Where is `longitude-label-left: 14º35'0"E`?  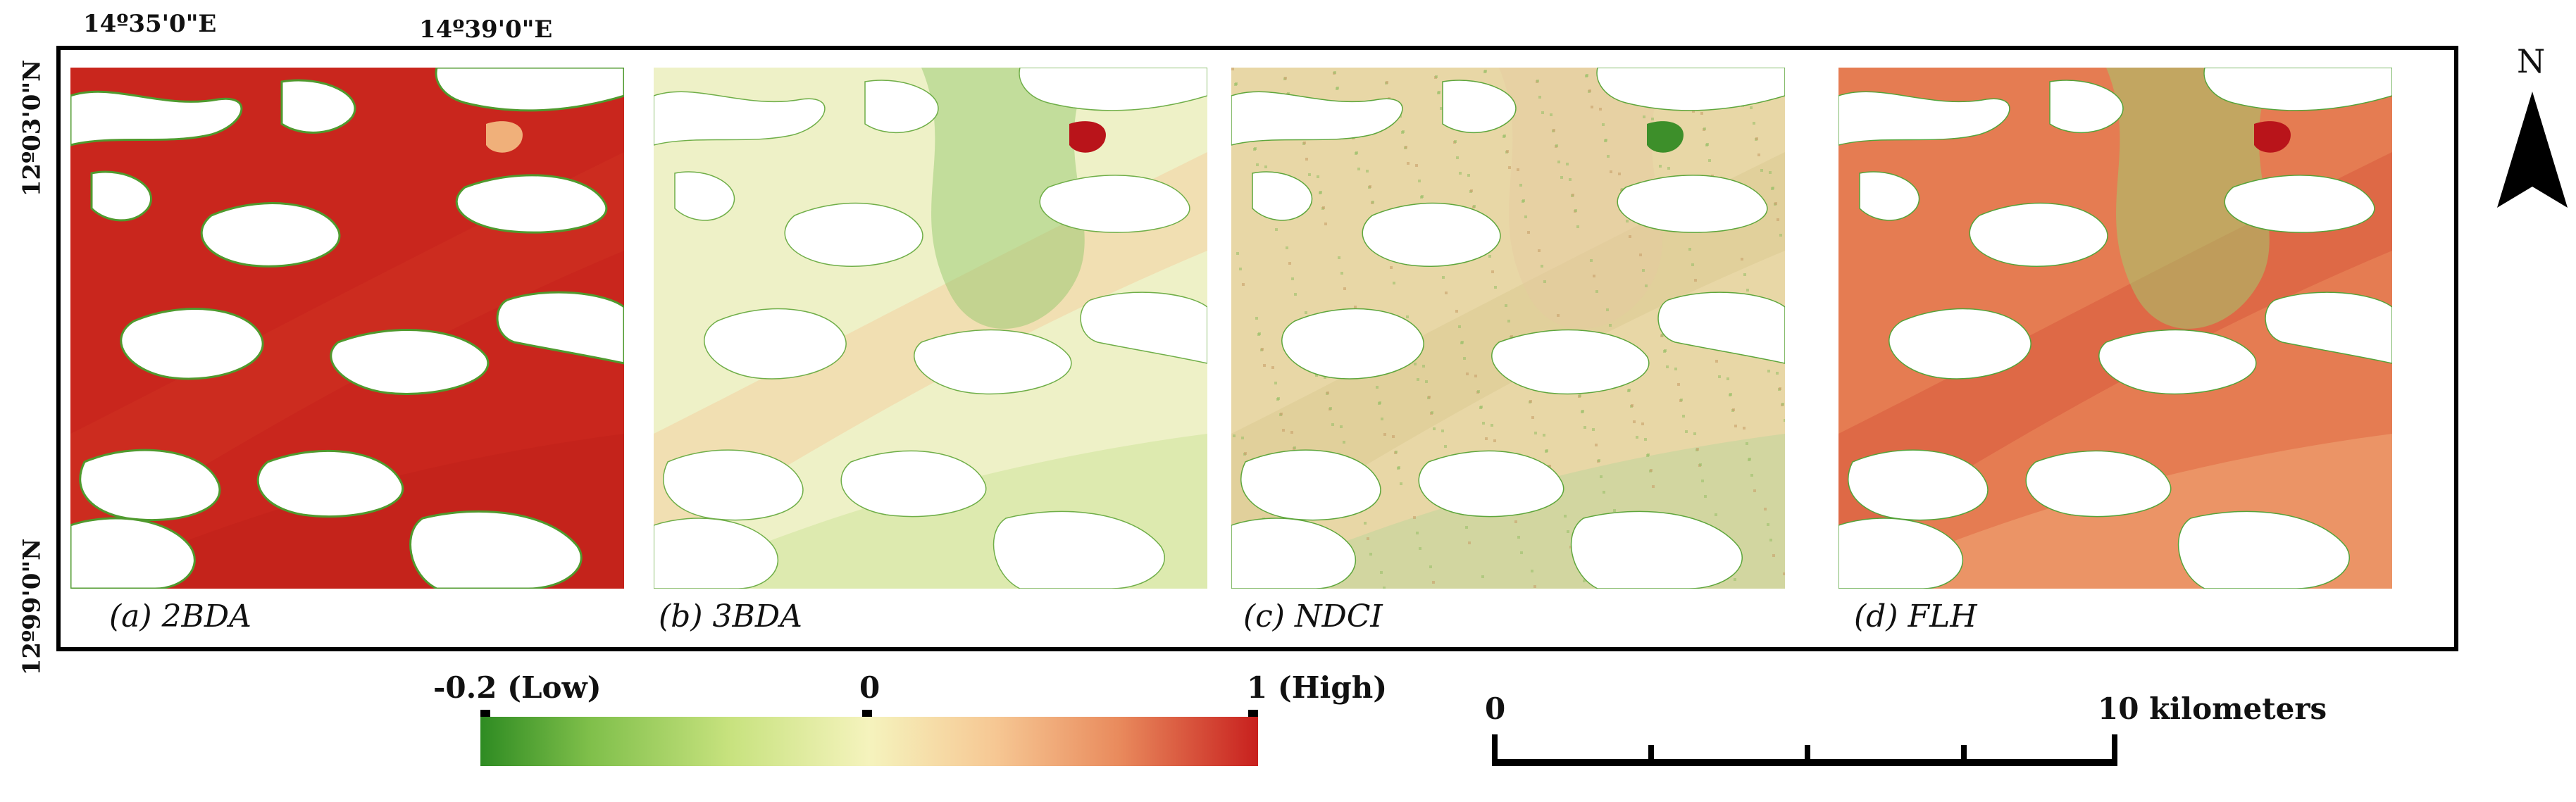
longitude-label-left: 14º35'0"E is located at coordinates (150, 24).